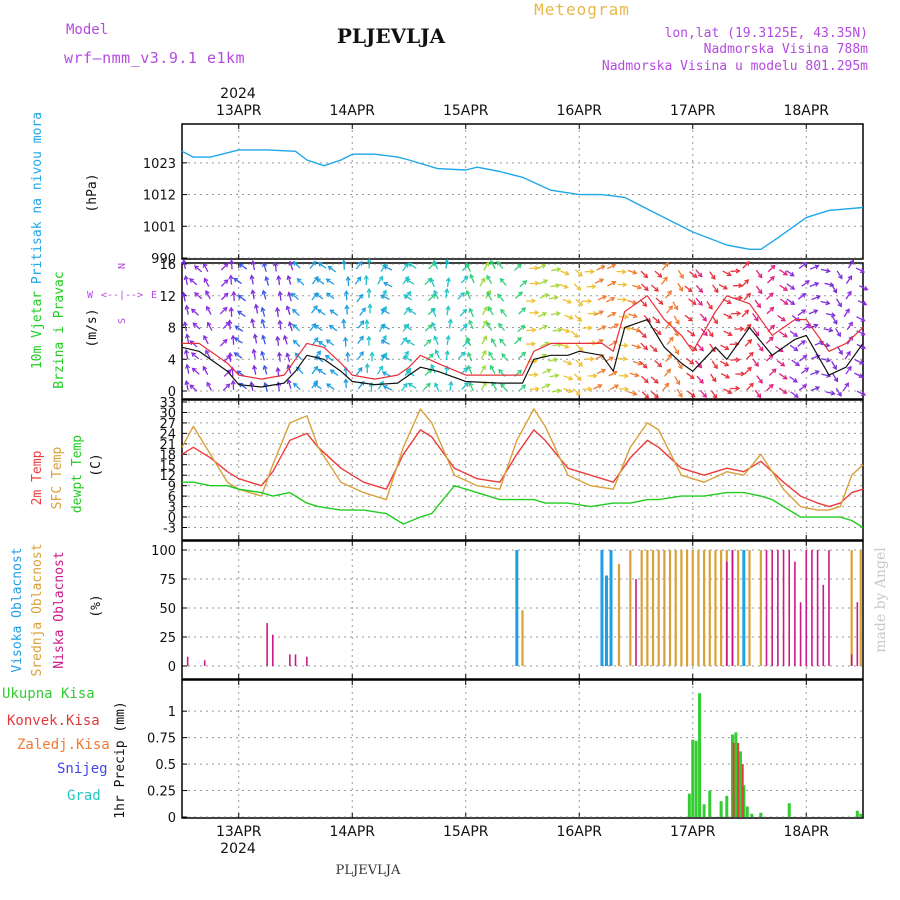 The width and height of the screenshot is (900, 900). What do you see at coordinates (507, 610) in the screenshot?
I see `cloud-panel: 0 25 50 75 100` at bounding box center [507, 610].